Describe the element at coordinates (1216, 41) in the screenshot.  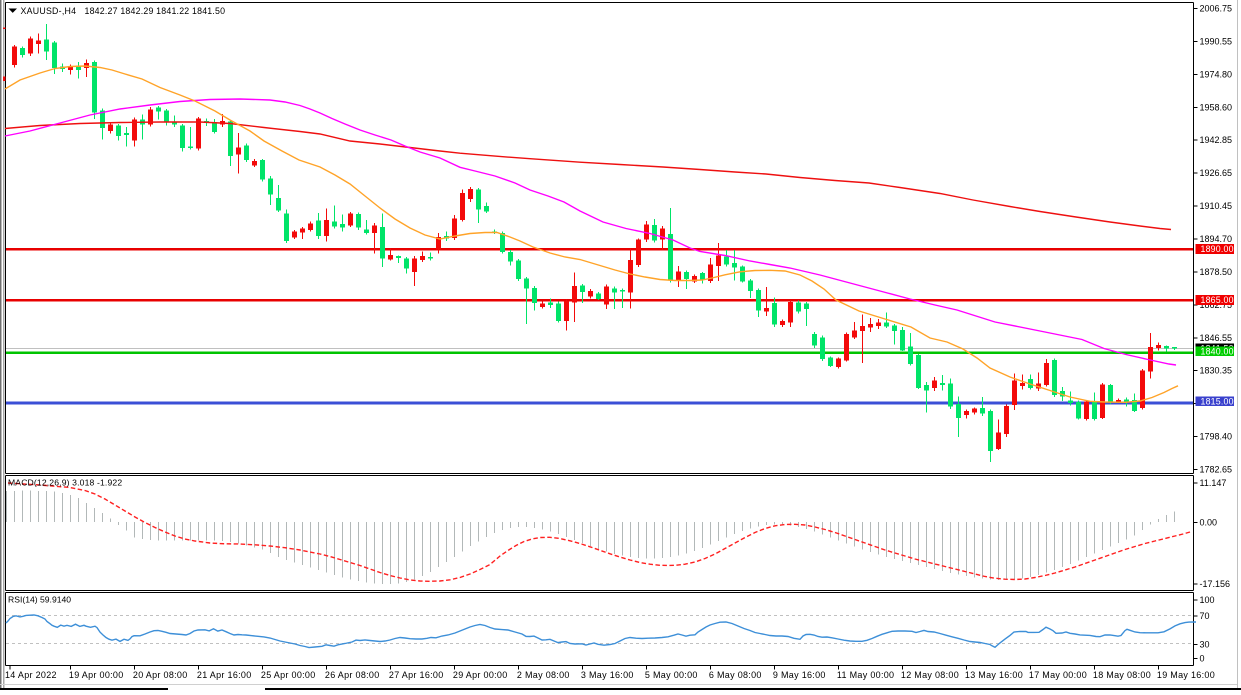
I see `svg-text: 1990.55` at that location.